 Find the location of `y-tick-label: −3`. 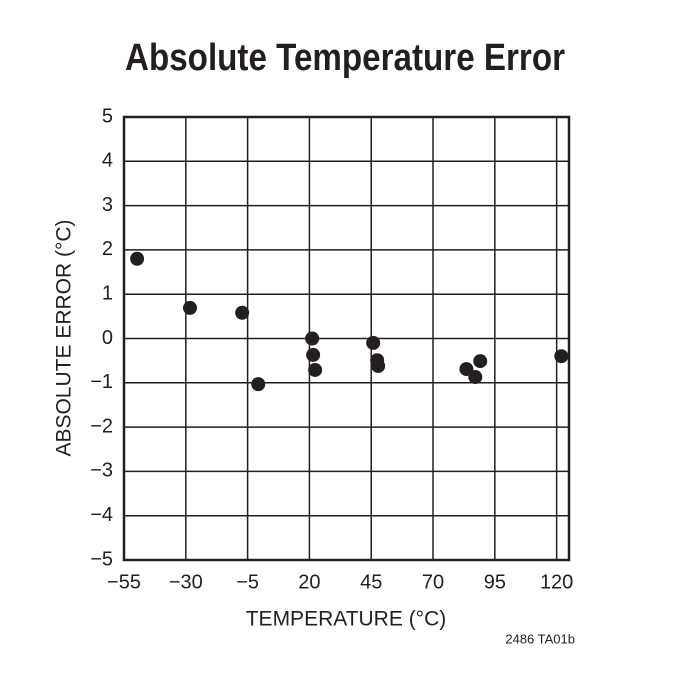

y-tick-label: −3 is located at coordinates (101, 471).